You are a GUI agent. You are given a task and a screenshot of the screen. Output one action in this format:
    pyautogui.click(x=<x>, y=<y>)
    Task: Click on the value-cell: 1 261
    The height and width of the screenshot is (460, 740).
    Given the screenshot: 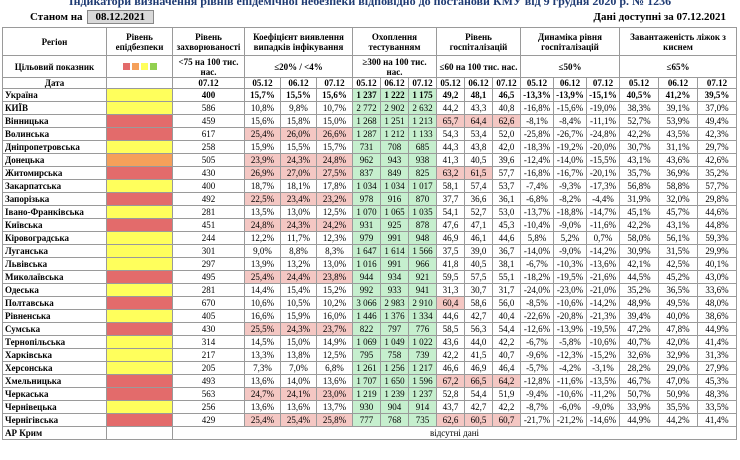 What is the action you would take?
    pyautogui.click(x=366, y=368)
    